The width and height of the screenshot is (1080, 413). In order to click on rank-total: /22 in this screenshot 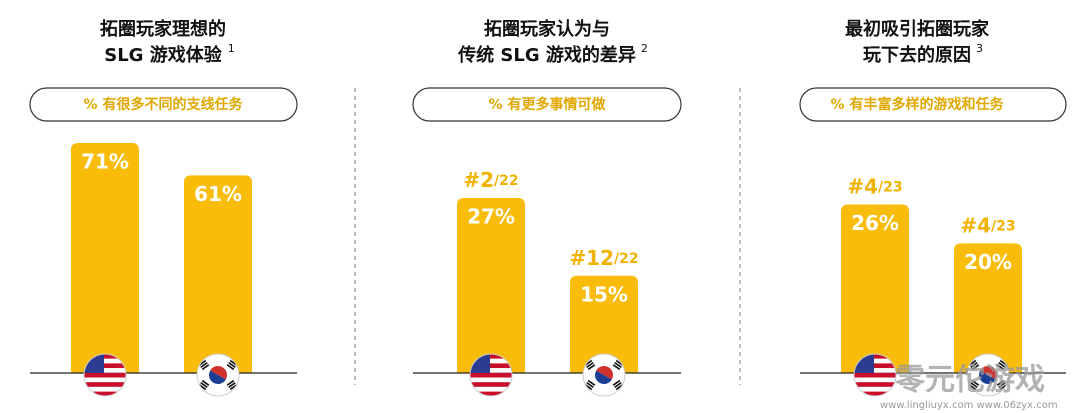, I will do `click(506, 181)`.